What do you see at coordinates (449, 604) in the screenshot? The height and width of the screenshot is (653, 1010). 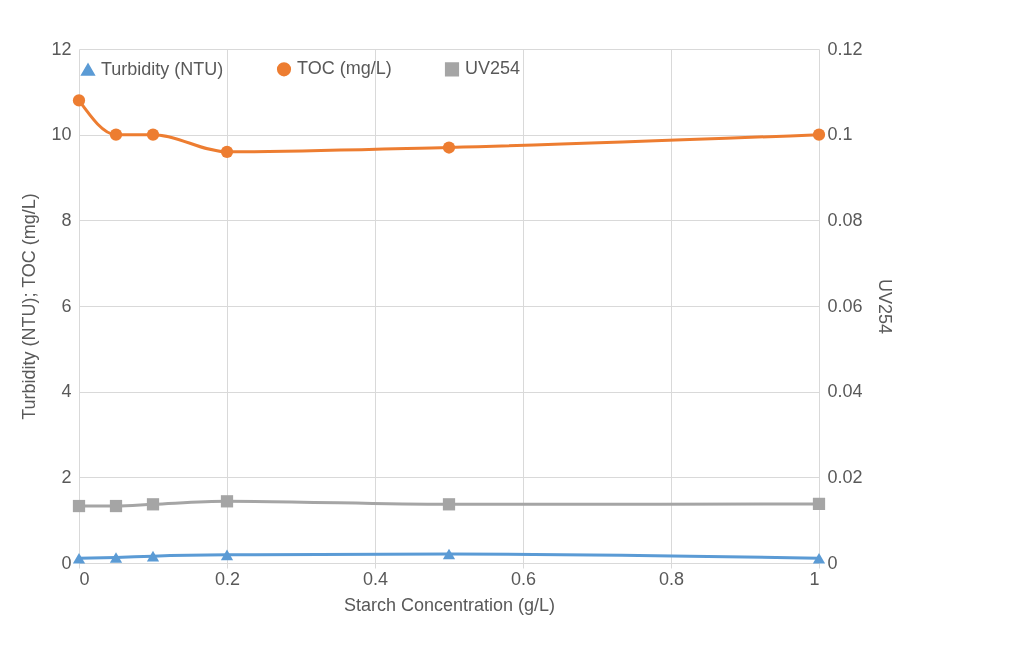 I see `x-axis-title: Starch Concentration (g/L)` at bounding box center [449, 604].